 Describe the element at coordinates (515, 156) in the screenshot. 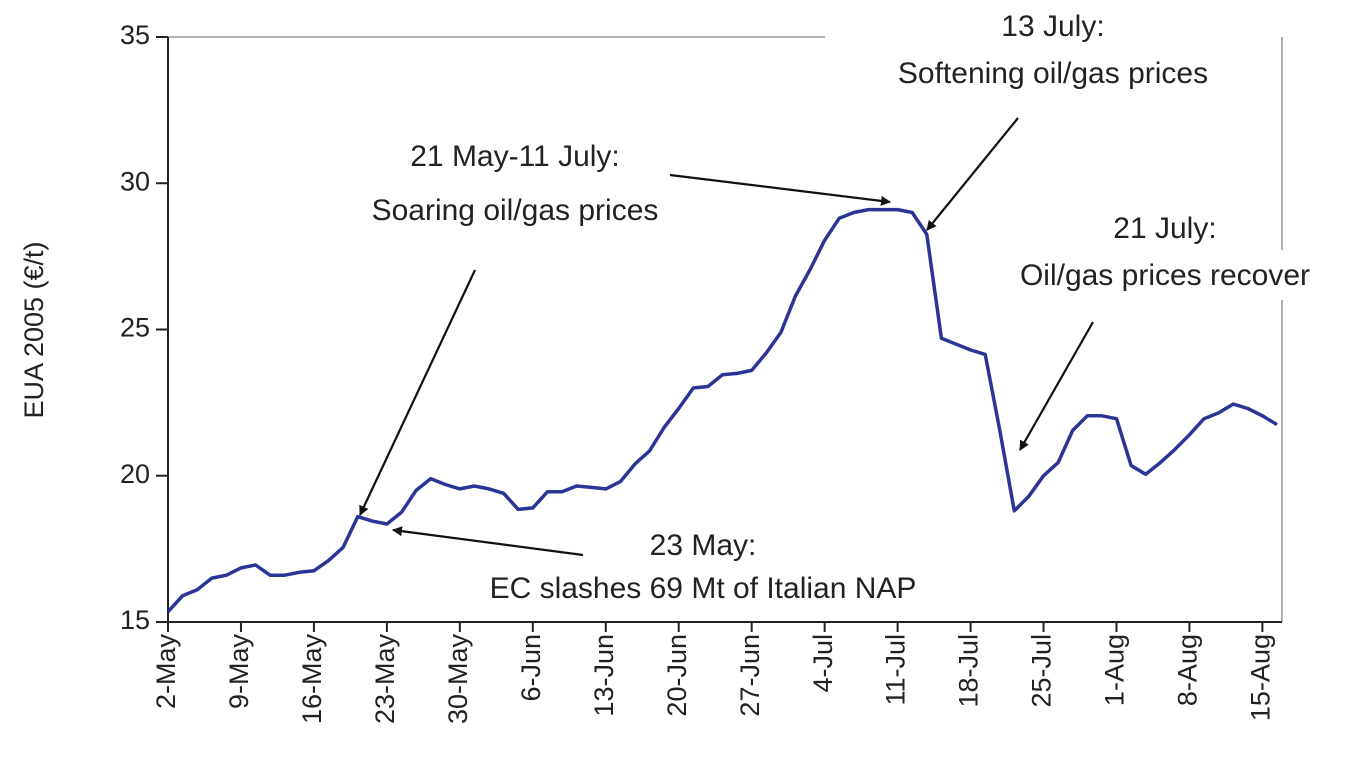

I see `annotation: 21 May-11 July:` at that location.